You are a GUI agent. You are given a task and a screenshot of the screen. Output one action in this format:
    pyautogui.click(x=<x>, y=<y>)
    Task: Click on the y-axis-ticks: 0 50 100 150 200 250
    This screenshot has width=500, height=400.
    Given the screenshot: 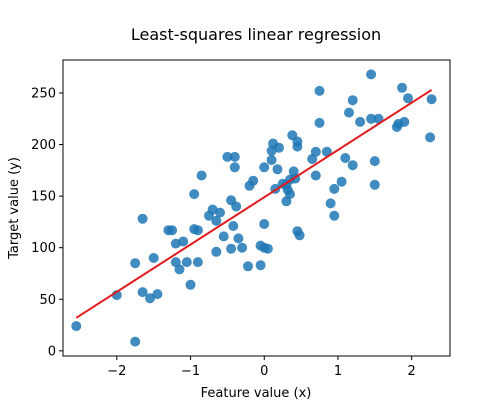 What is the action you would take?
    pyautogui.click(x=47, y=223)
    